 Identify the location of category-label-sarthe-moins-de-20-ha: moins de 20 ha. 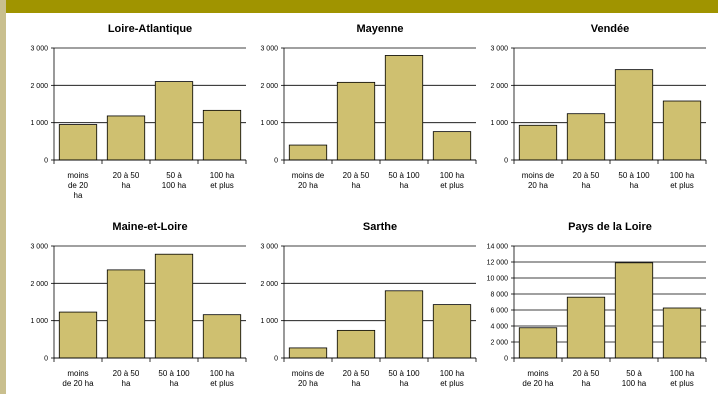
(308, 378).